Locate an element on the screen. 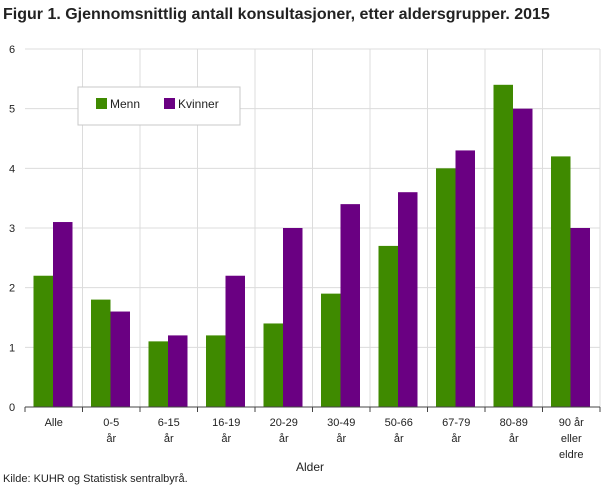 The height and width of the screenshot is (489, 609). x-tick-label: 90 år is located at coordinates (571, 423).